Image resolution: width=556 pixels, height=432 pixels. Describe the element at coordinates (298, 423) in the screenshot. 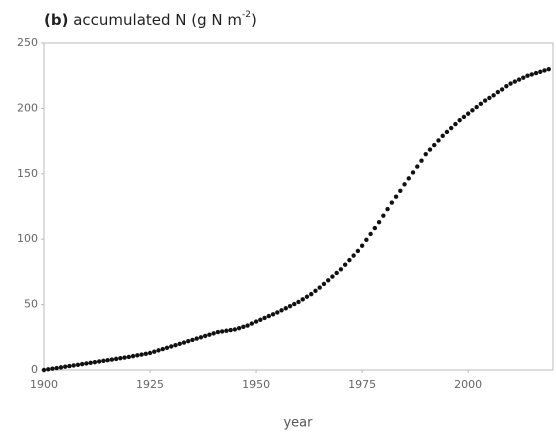

I see `x-axis-label: year` at that location.